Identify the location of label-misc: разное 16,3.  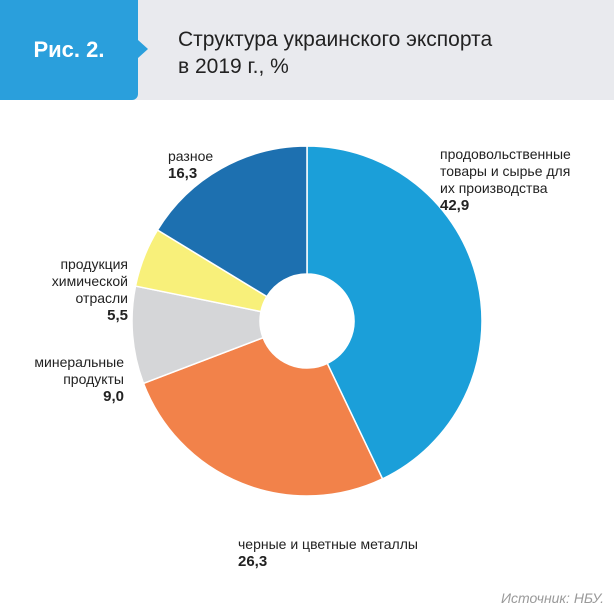
(190, 165).